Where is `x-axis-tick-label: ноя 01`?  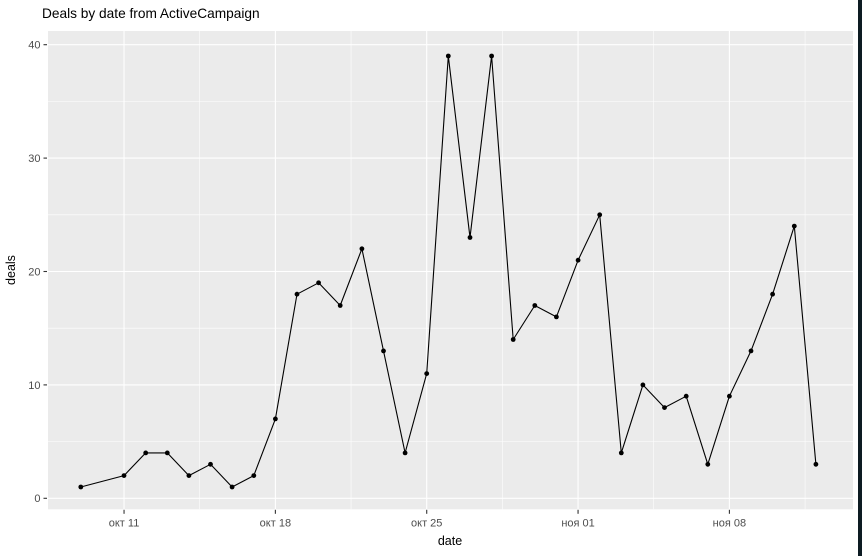
x-axis-tick-label: ноя 01 is located at coordinates (577, 524).